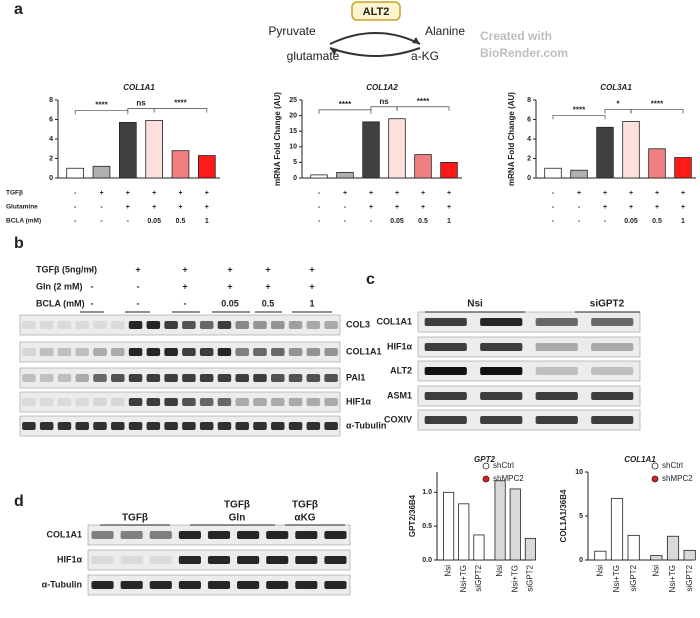 The width and height of the screenshot is (700, 618). Describe the element at coordinates (503, 465) in the screenshot. I see `legend-label: shCtrl` at that location.